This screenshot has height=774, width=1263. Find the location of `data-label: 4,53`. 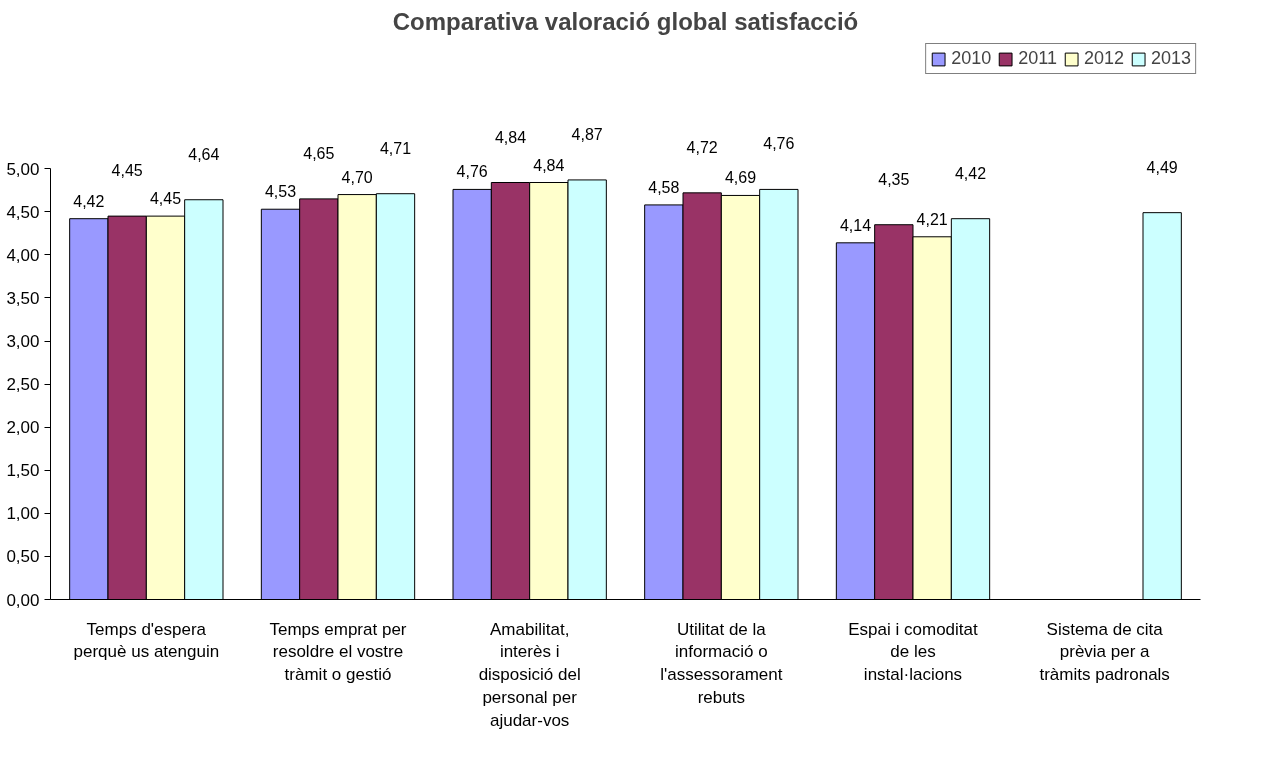

data-label: 4,53 is located at coordinates (280, 192).